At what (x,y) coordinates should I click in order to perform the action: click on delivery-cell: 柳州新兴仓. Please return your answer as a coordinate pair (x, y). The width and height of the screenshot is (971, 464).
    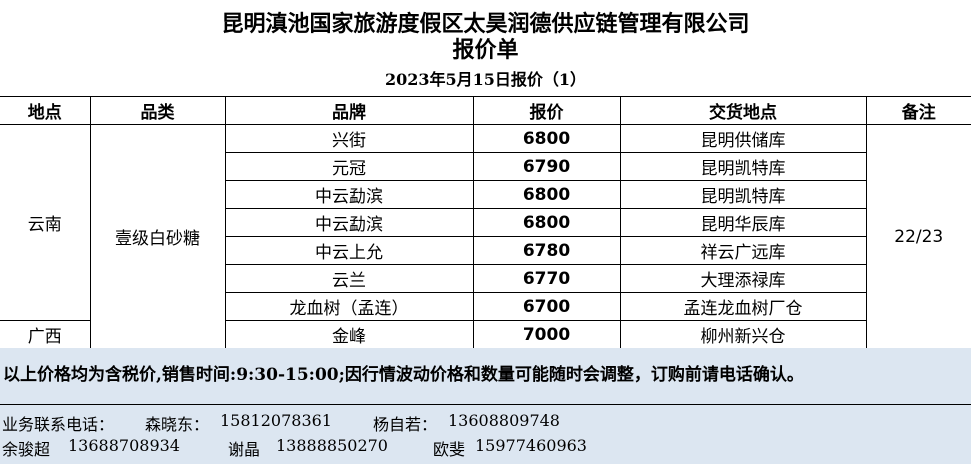
    Looking at the image, I should click on (742, 334).